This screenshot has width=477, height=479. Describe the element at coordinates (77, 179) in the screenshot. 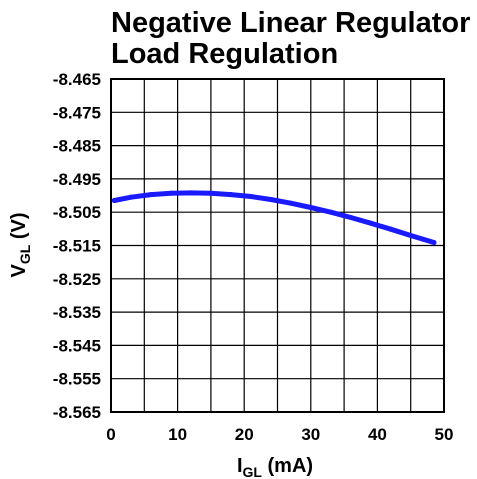

I see `y-tick-label: -8.495` at that location.